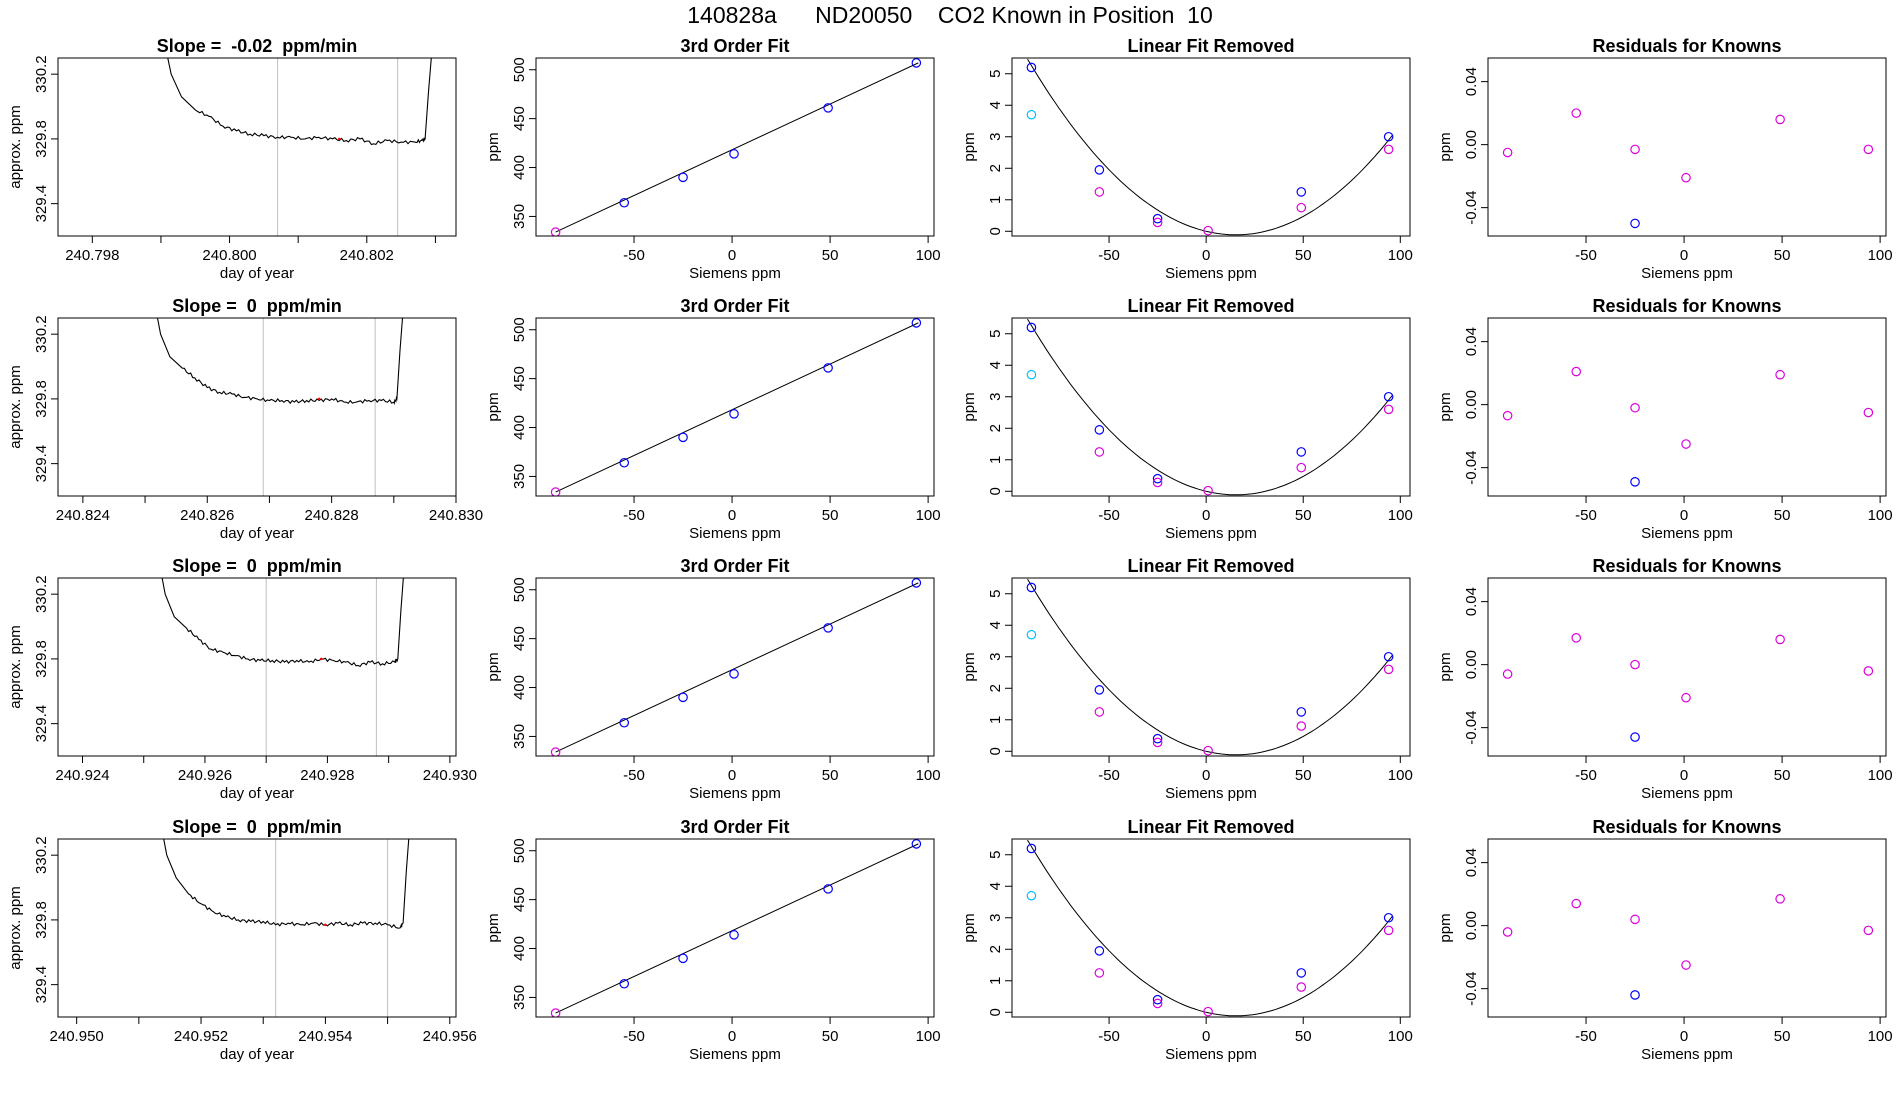 The width and height of the screenshot is (1900, 1100). Describe the element at coordinates (519, 167) in the screenshot. I see `y-tick-label: 400` at that location.